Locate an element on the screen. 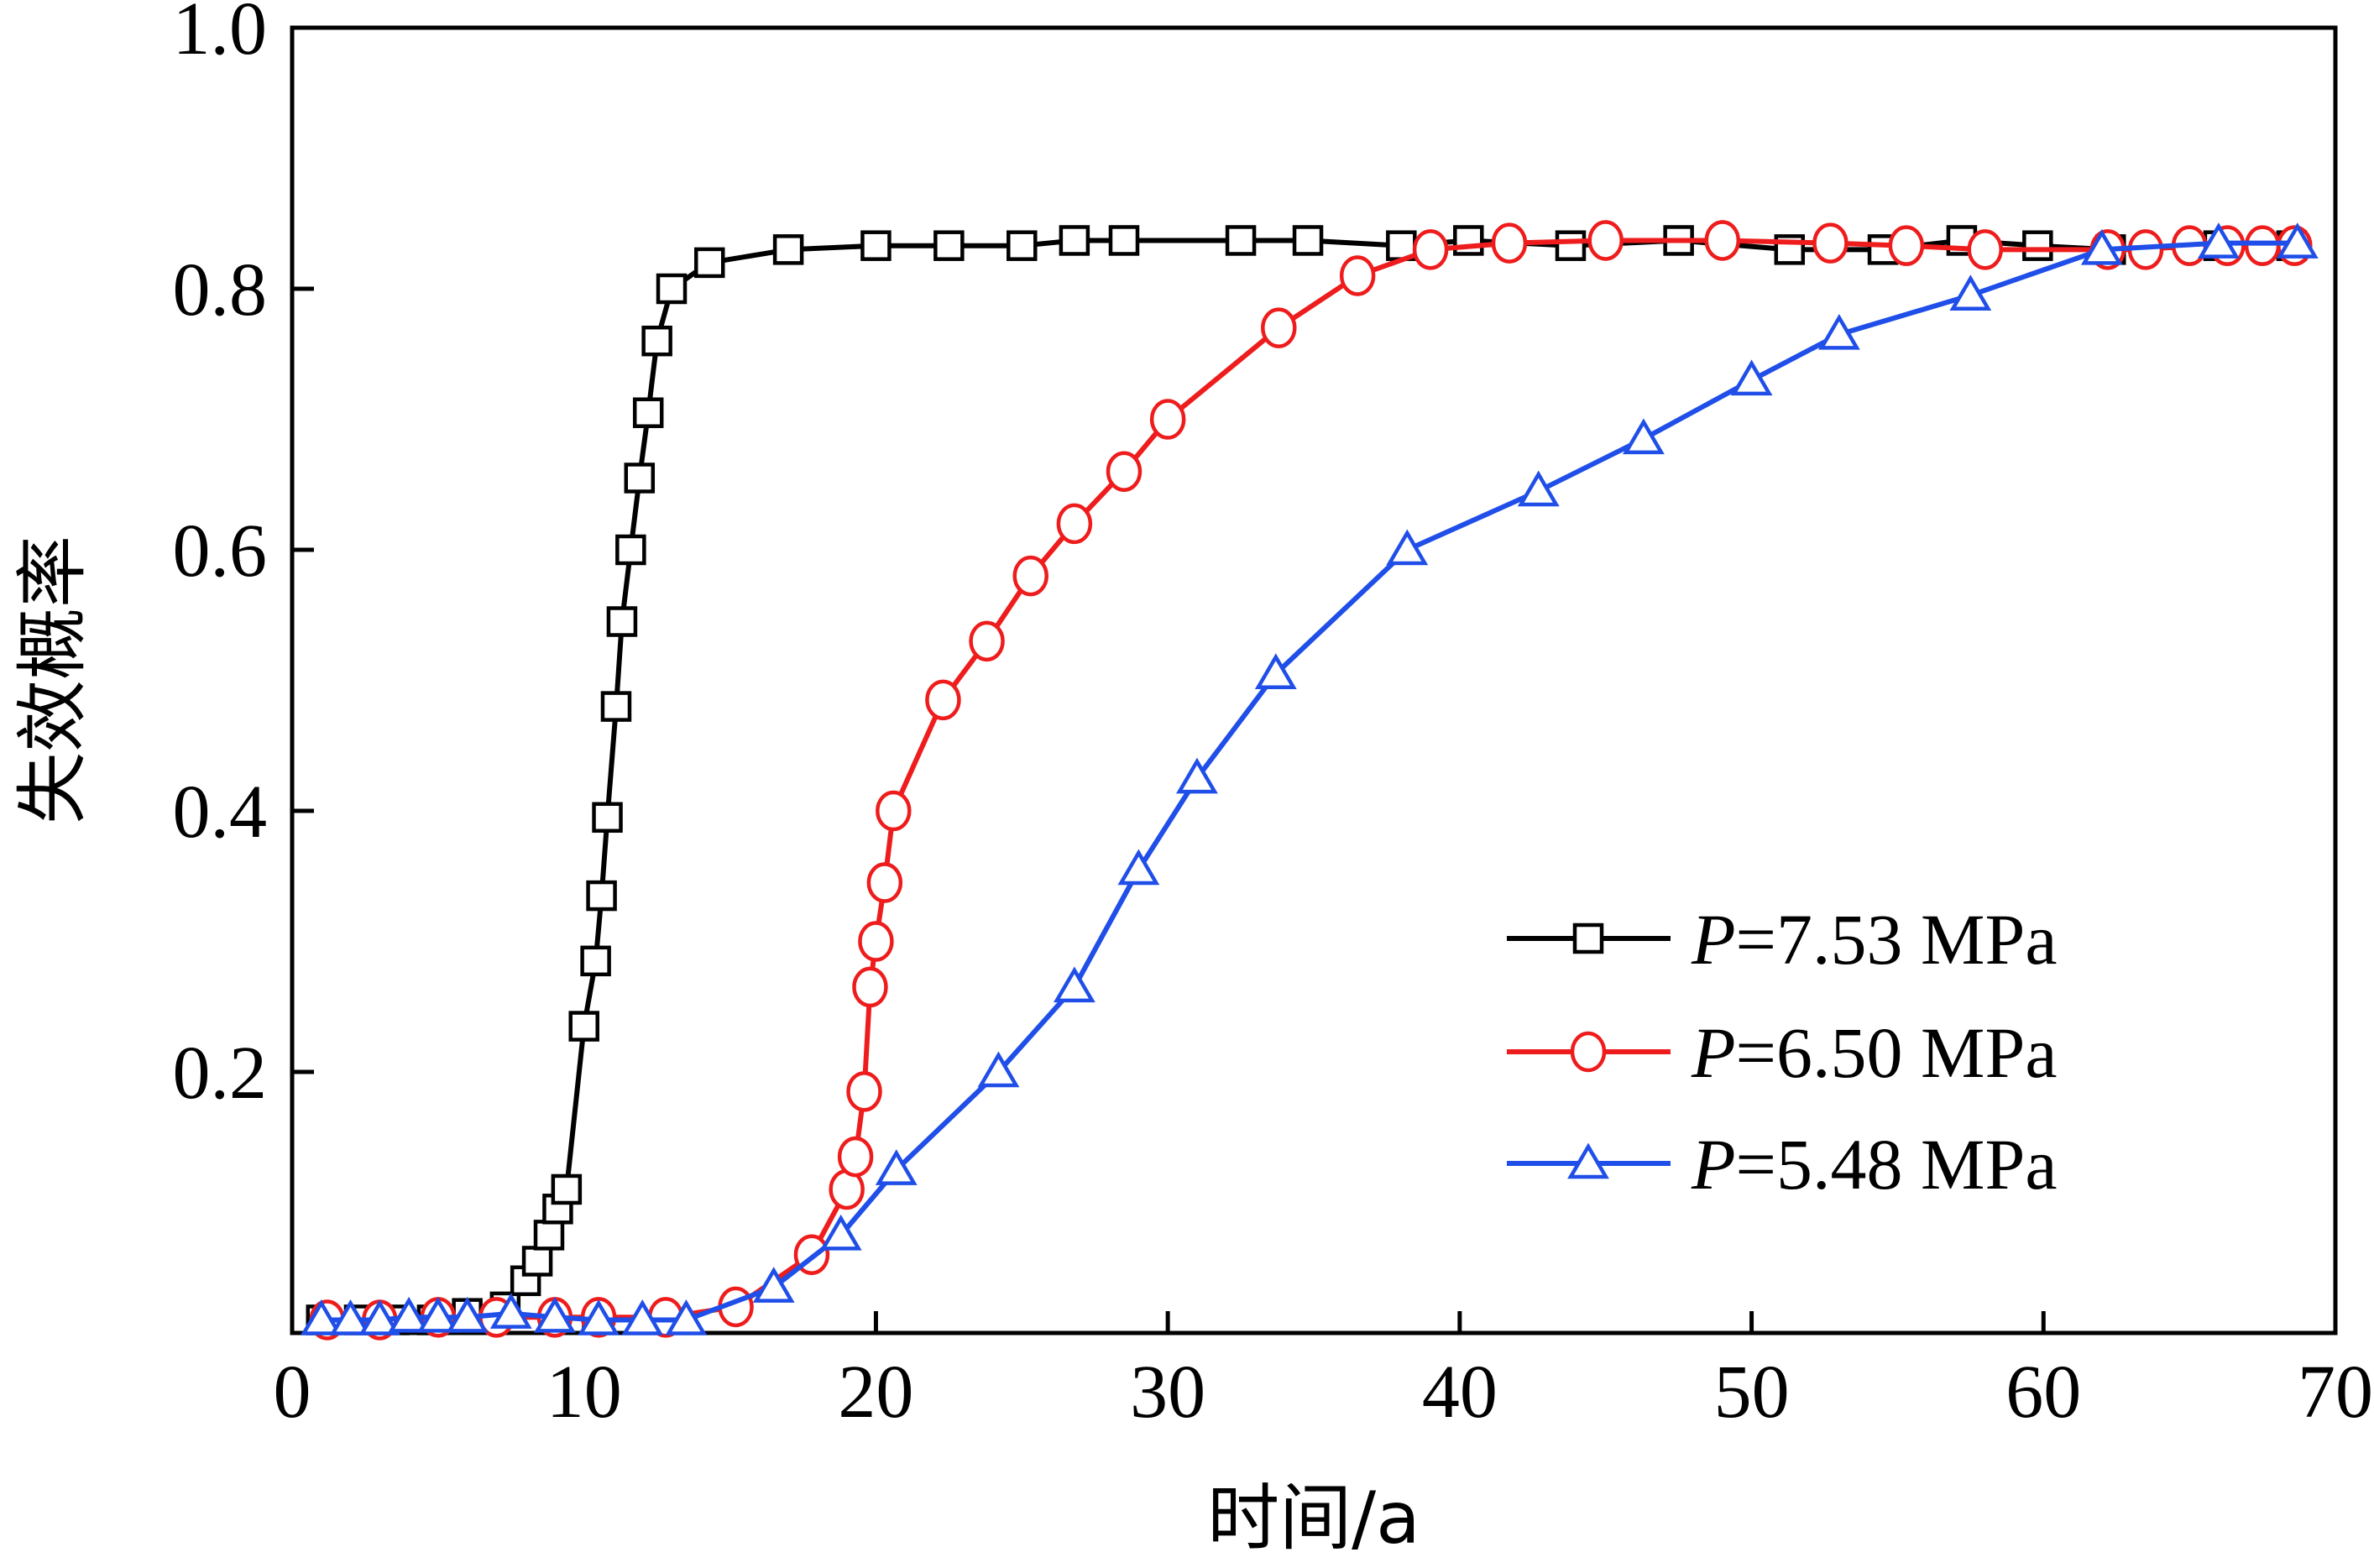  x-tick-label: 0 is located at coordinates (292, 1392).